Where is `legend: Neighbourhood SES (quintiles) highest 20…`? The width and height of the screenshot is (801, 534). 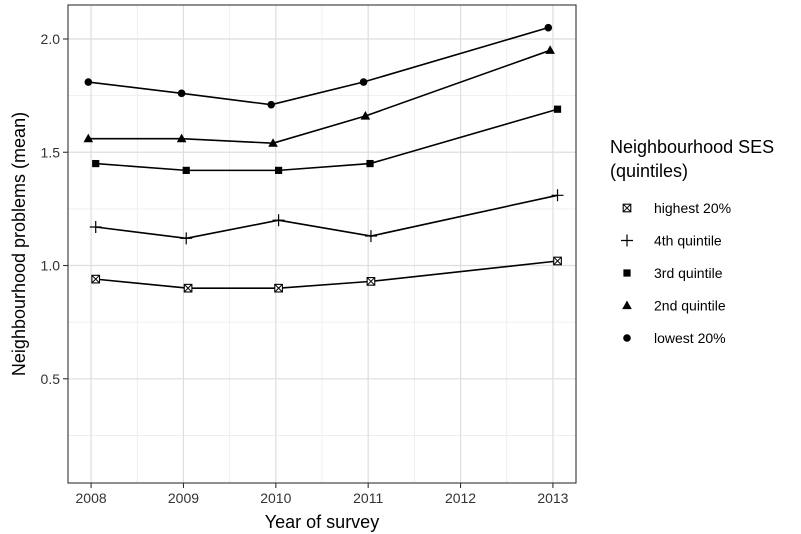 legend: Neighbourhood SES (quintiles) highest 20… is located at coordinates (692, 241).